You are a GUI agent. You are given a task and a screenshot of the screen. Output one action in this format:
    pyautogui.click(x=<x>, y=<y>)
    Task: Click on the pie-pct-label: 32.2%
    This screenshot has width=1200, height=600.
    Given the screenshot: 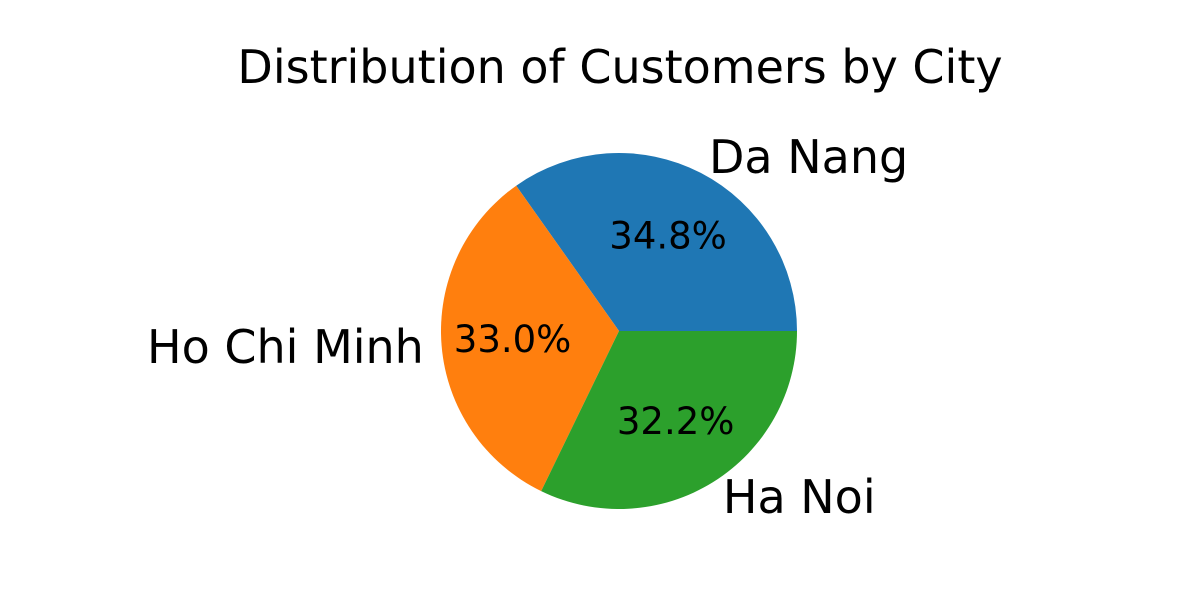 What is the action you would take?
    pyautogui.click(x=676, y=421)
    